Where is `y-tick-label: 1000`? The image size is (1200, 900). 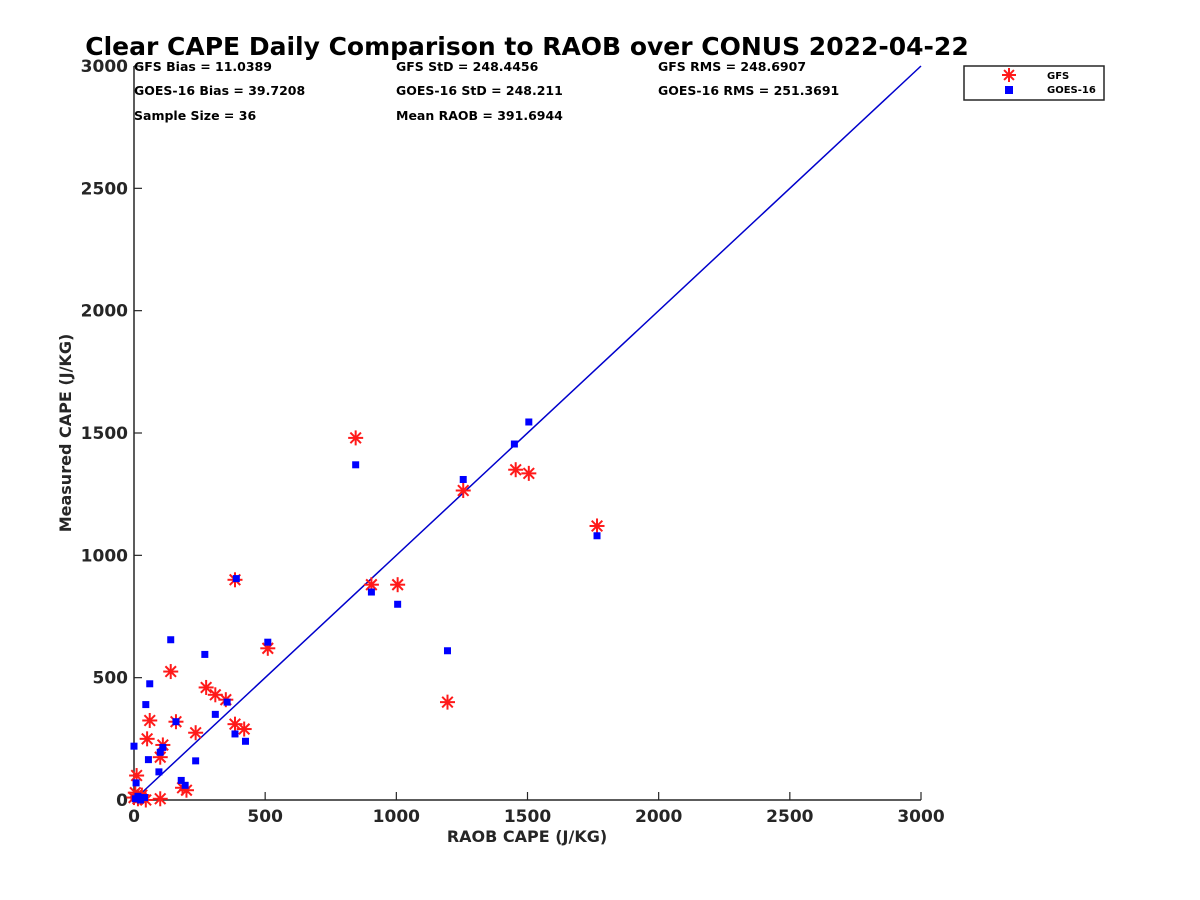 y-tick-label: 1000 is located at coordinates (104, 556).